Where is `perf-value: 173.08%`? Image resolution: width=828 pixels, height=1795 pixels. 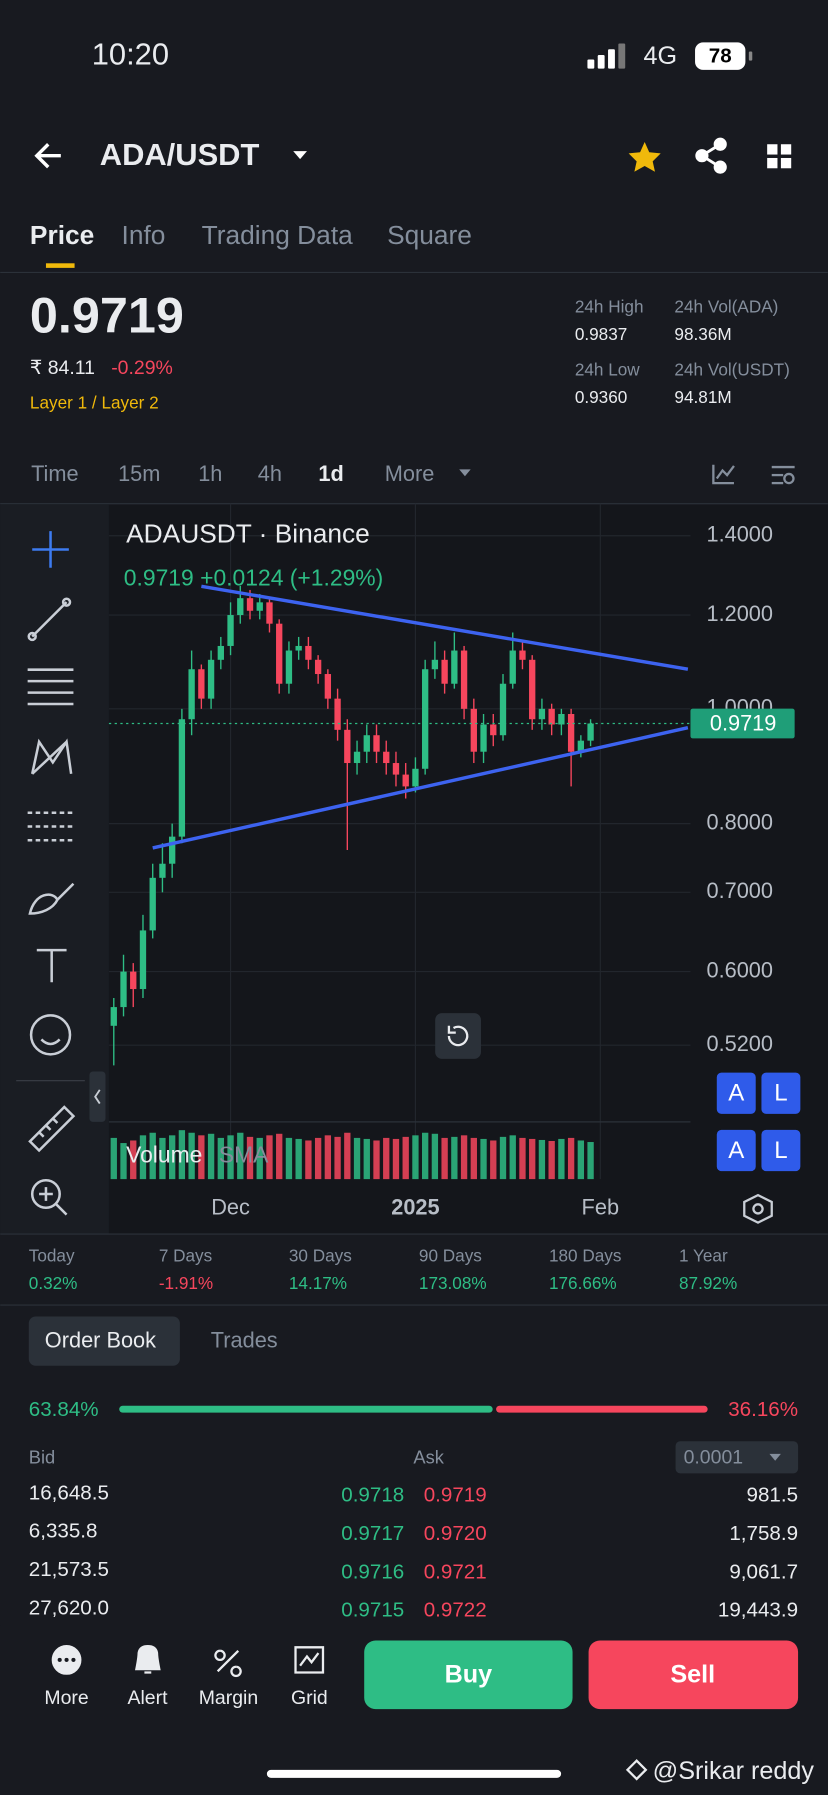 perf-value: 173.08% is located at coordinates (453, 1283).